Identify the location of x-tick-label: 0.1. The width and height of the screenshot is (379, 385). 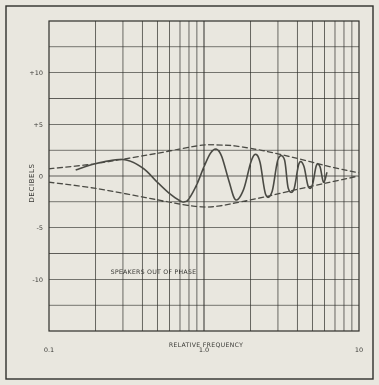
(49, 350).